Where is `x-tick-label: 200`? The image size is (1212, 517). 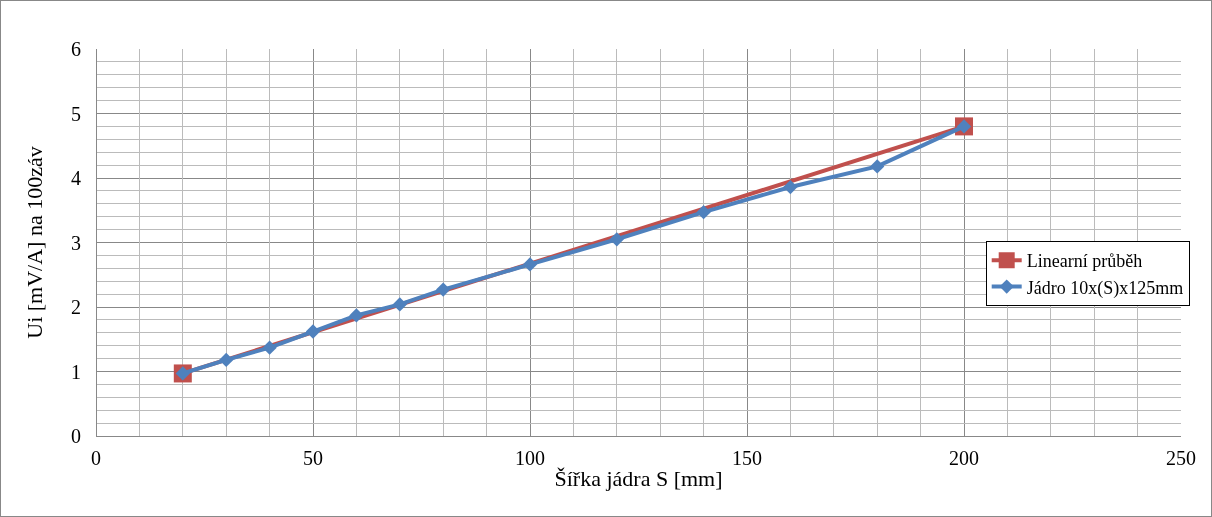 x-tick-label: 200 is located at coordinates (964, 458).